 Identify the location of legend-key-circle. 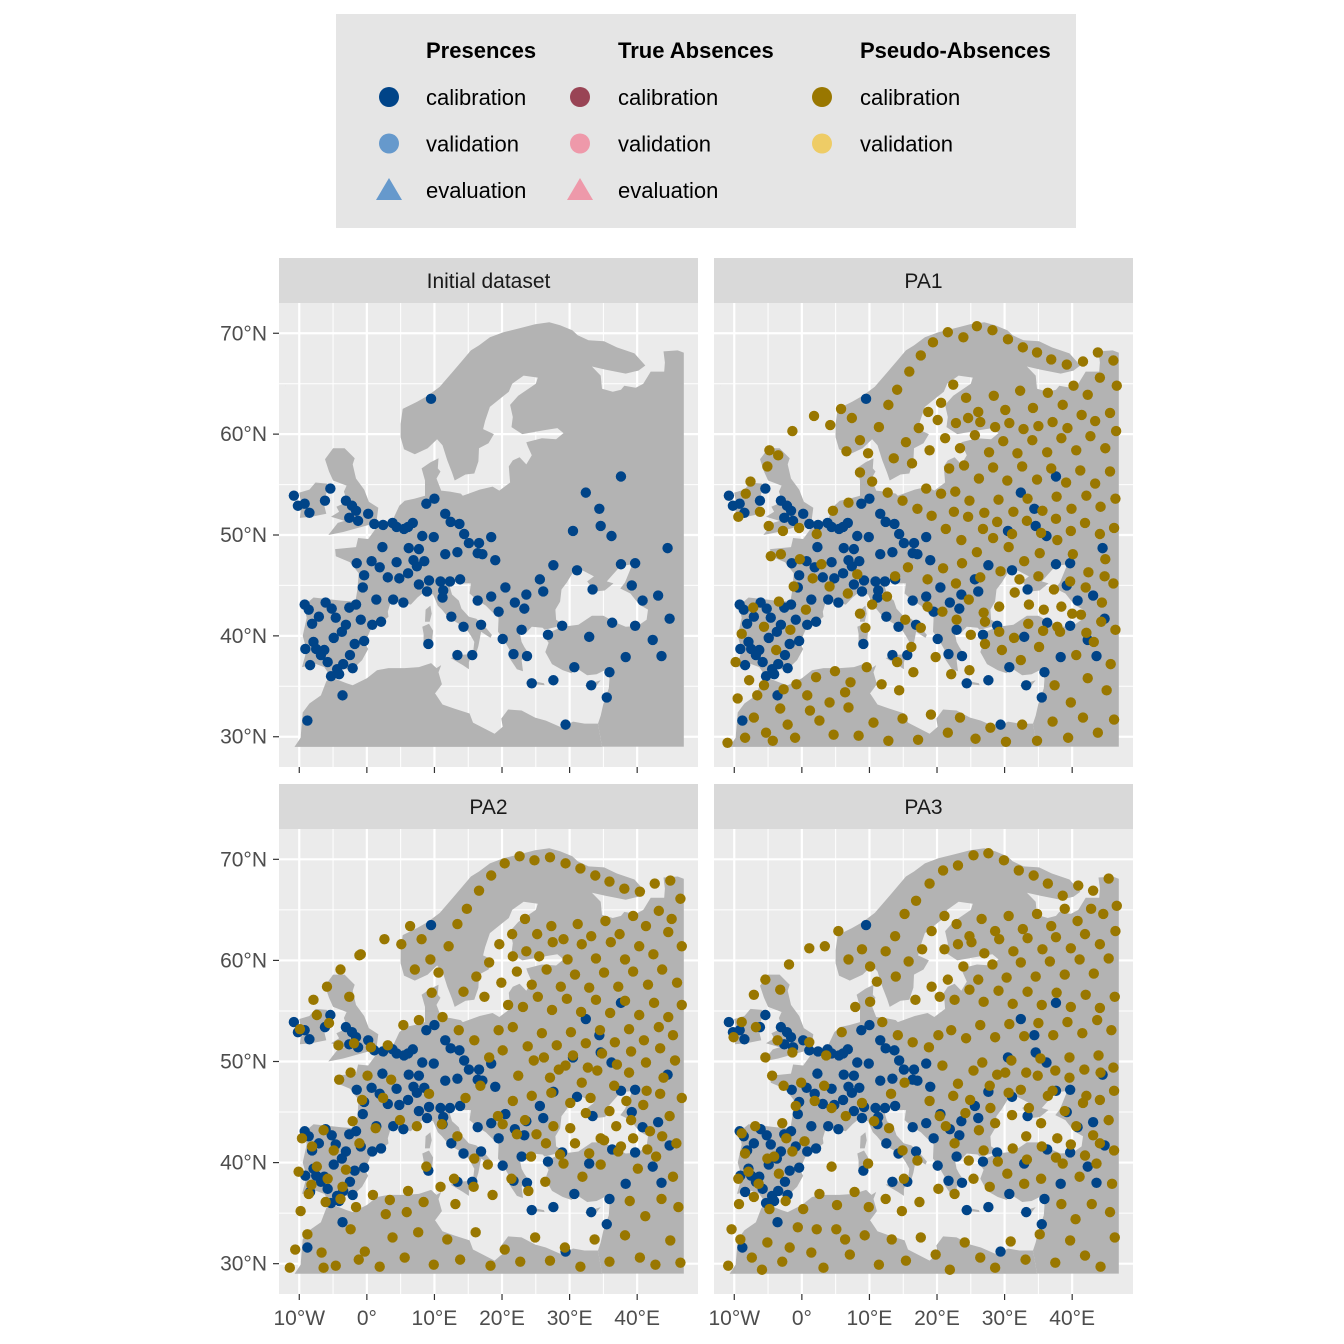
(389, 97).